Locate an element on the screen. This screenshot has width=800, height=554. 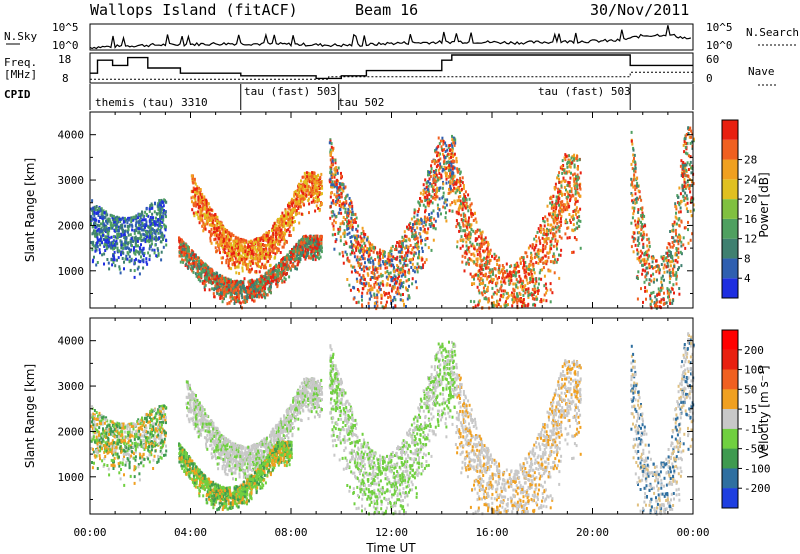
power-y-label: Slant Range [km] is located at coordinates (30, 210).